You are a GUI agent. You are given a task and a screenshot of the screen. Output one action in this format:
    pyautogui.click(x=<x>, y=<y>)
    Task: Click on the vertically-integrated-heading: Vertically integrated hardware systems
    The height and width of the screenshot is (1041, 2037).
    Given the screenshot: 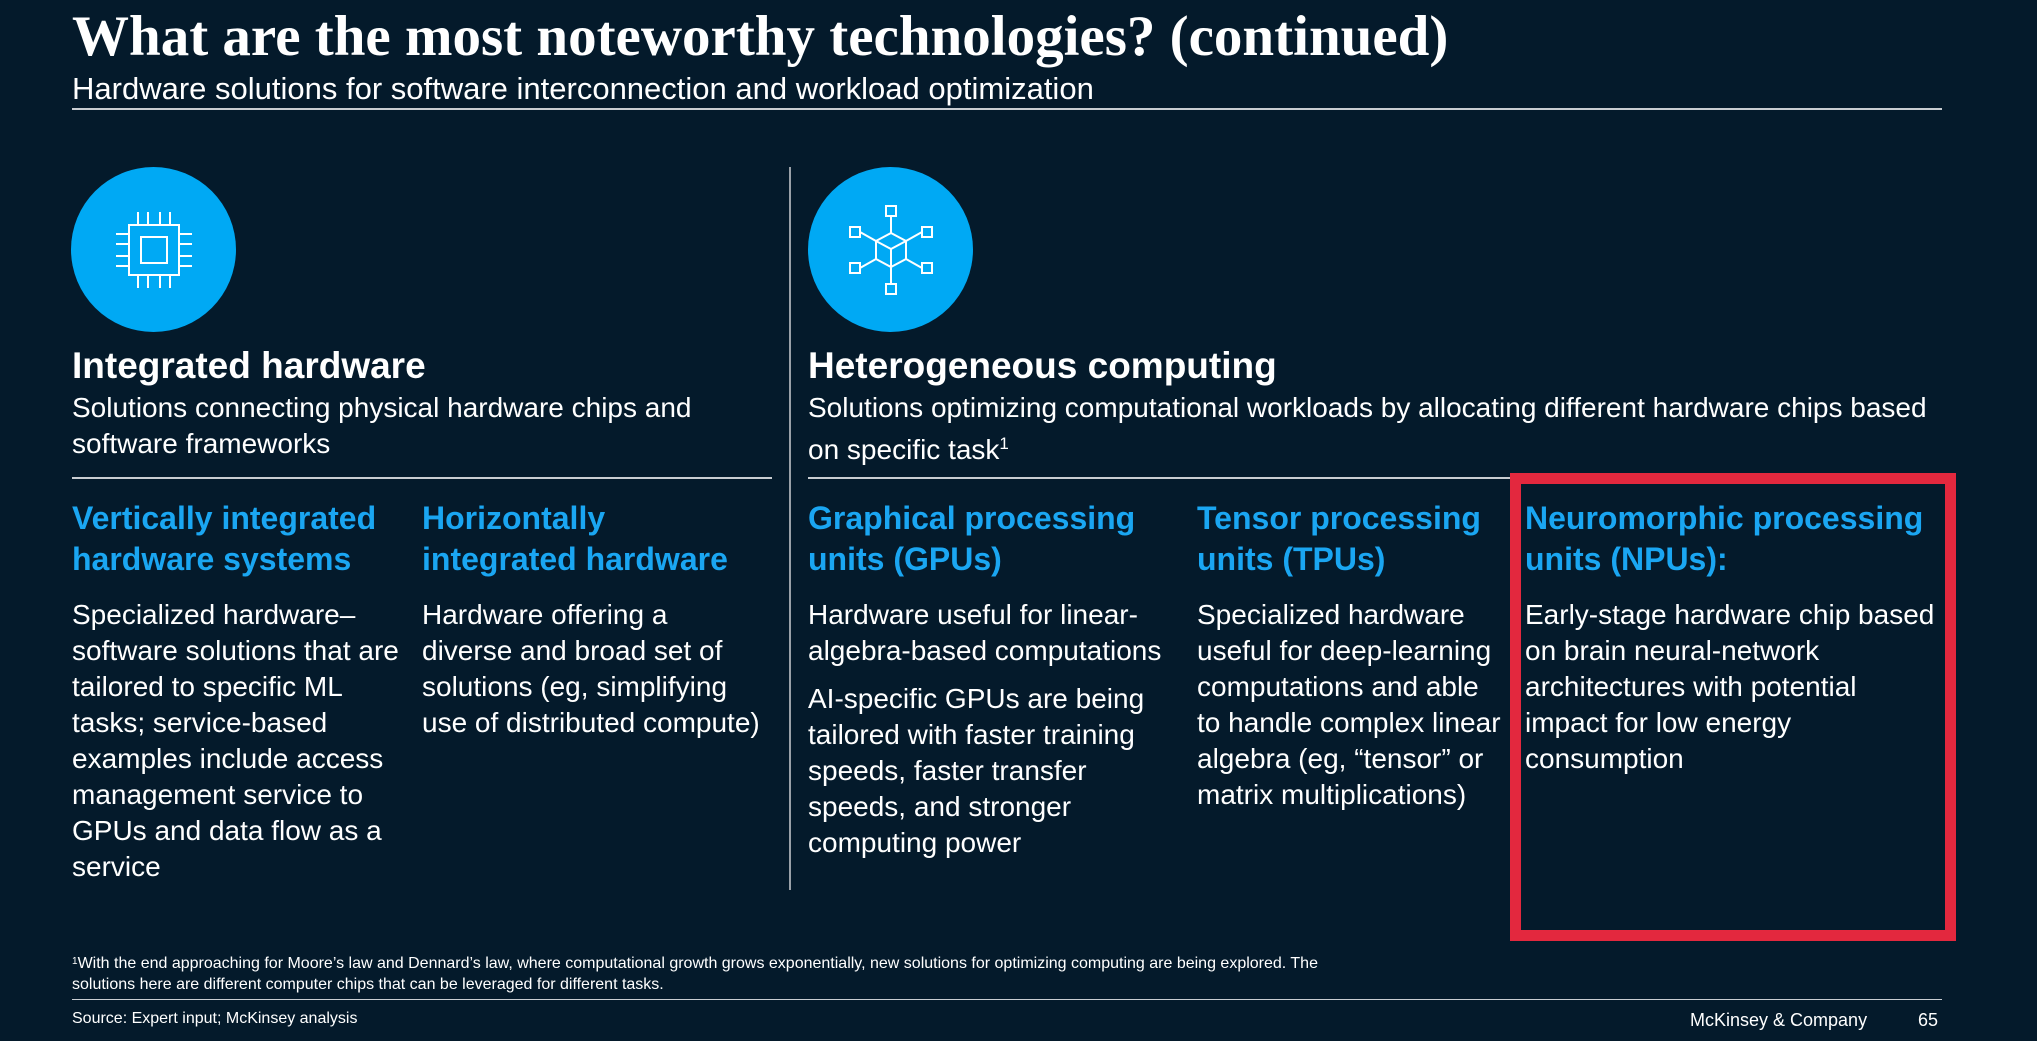 What is the action you would take?
    pyautogui.click(x=224, y=538)
    